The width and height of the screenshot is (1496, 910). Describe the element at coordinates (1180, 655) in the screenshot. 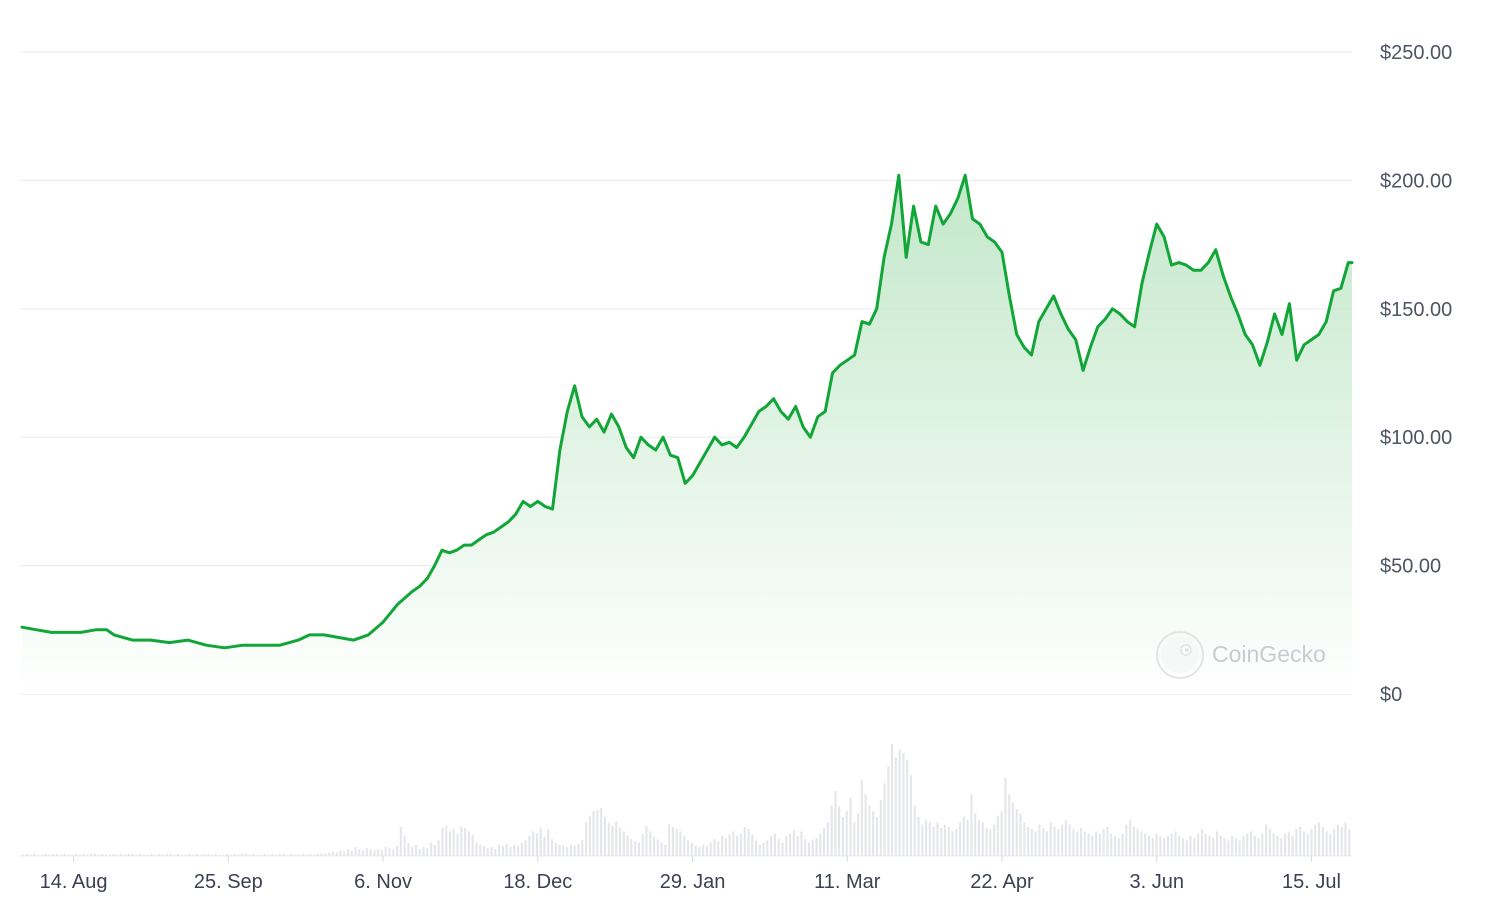

I see `gecko-logo-icon` at that location.